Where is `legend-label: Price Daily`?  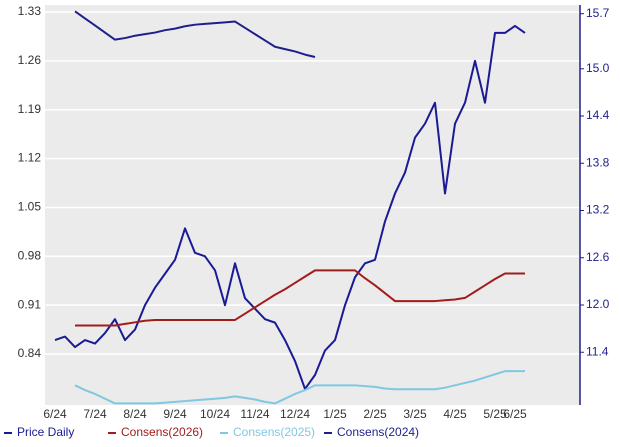 legend-label: Price Daily is located at coordinates (45, 432).